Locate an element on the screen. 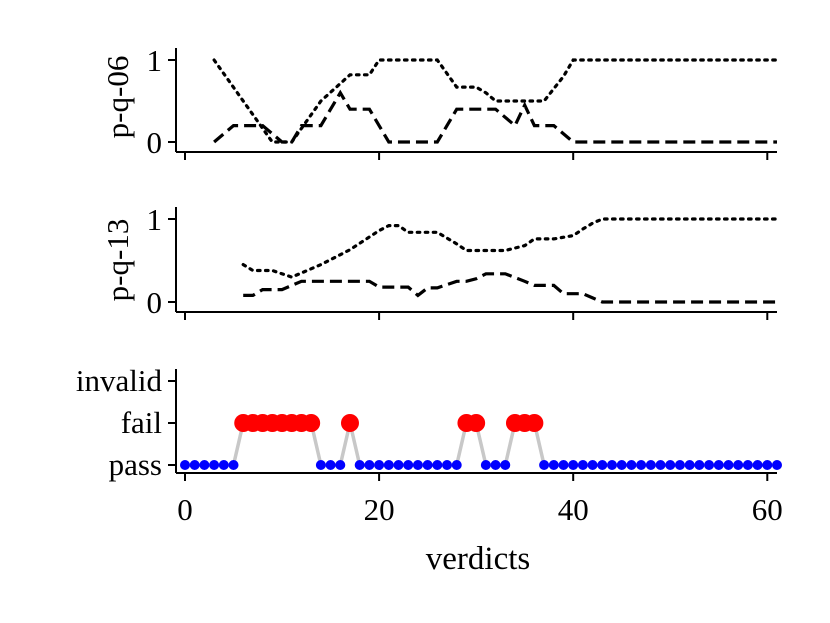  x-tick-label: 40 is located at coordinates (573, 509).